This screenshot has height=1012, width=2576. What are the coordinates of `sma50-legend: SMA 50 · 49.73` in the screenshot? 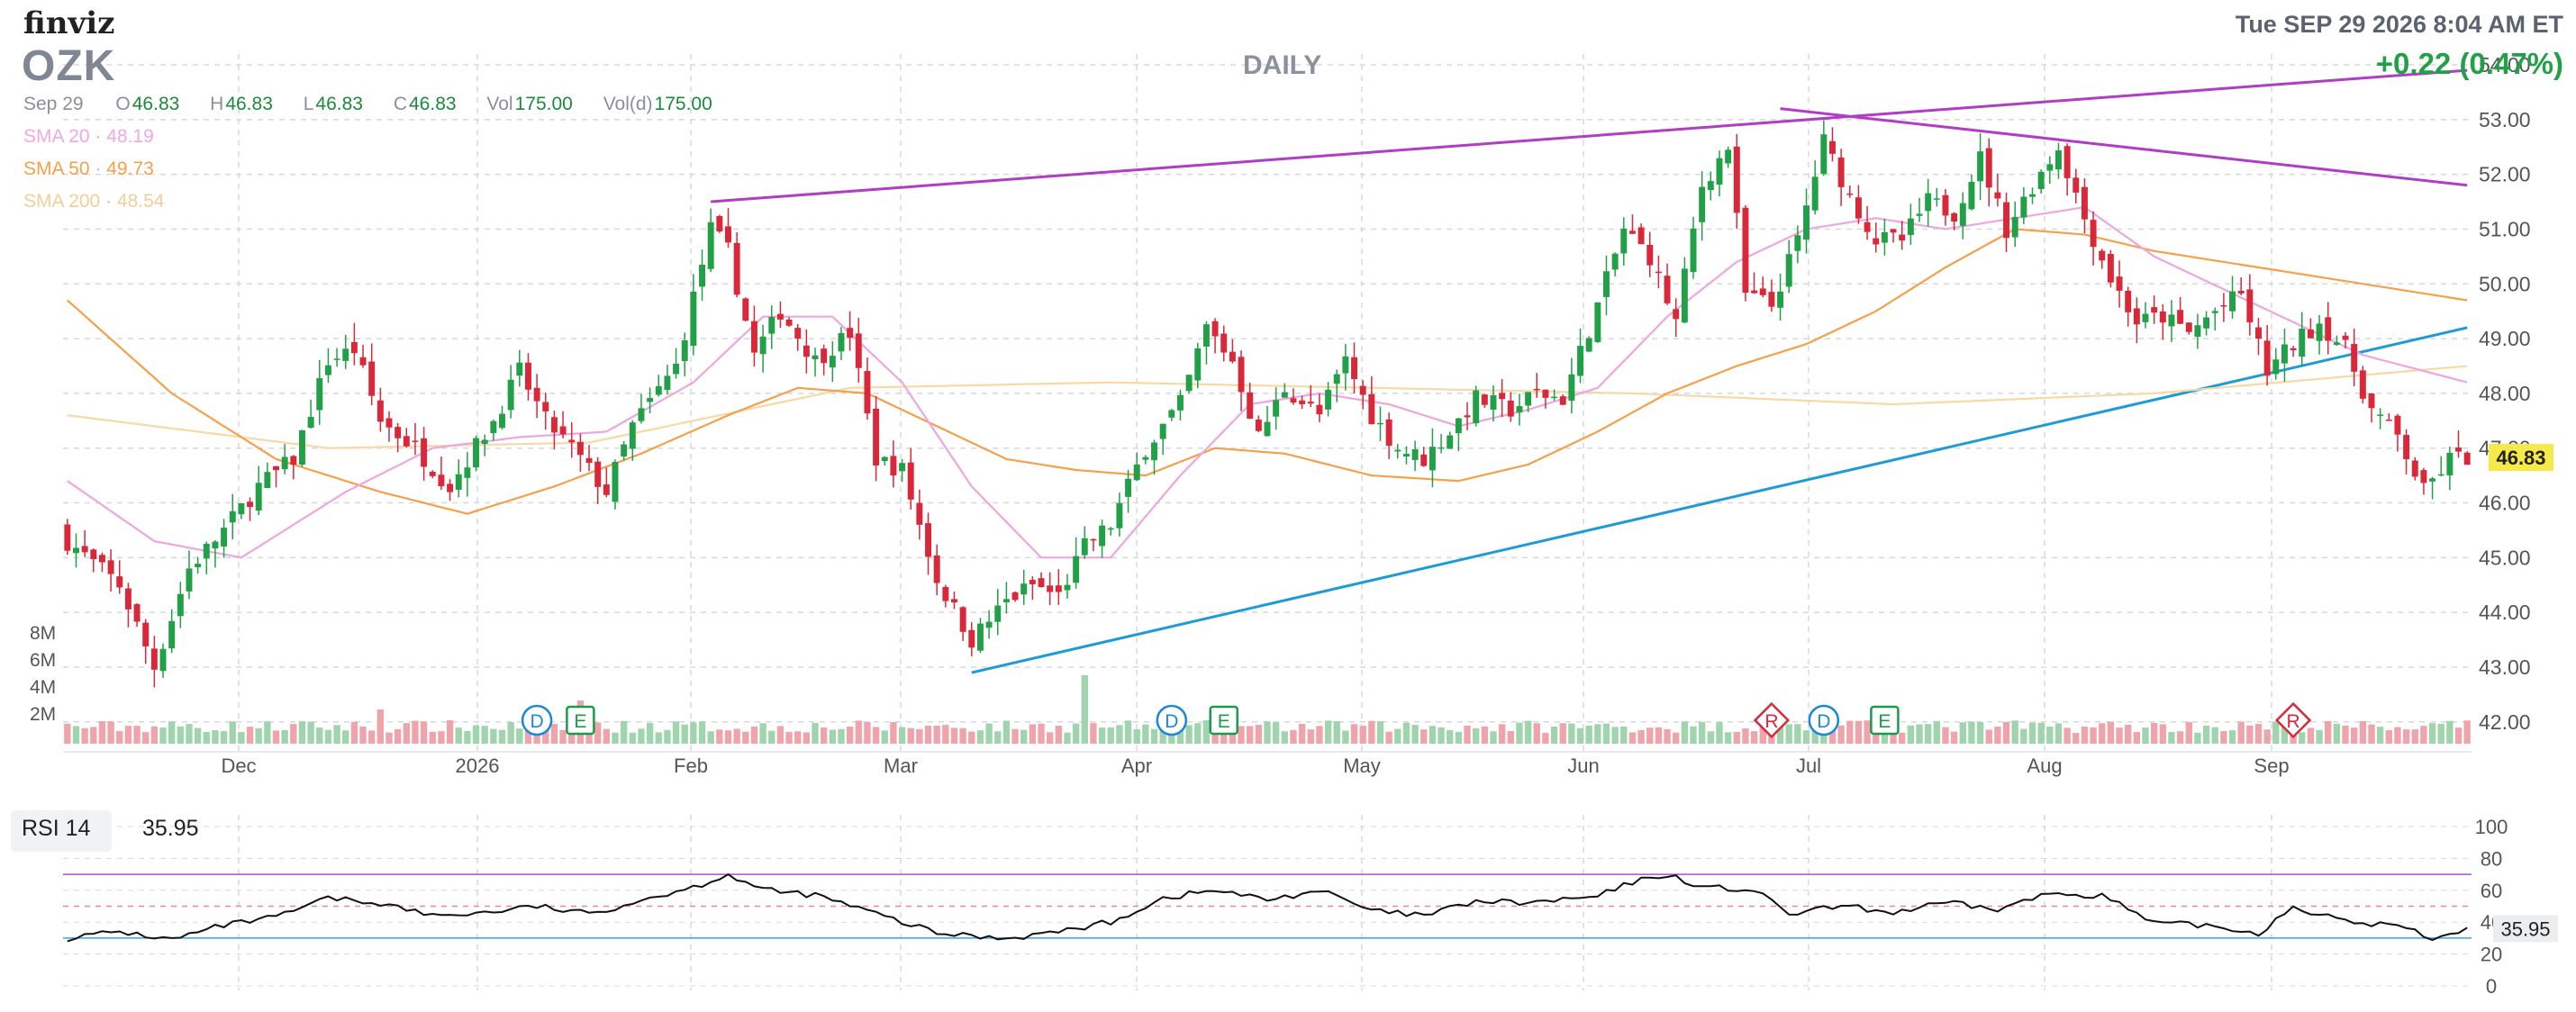 It's located at (88, 168).